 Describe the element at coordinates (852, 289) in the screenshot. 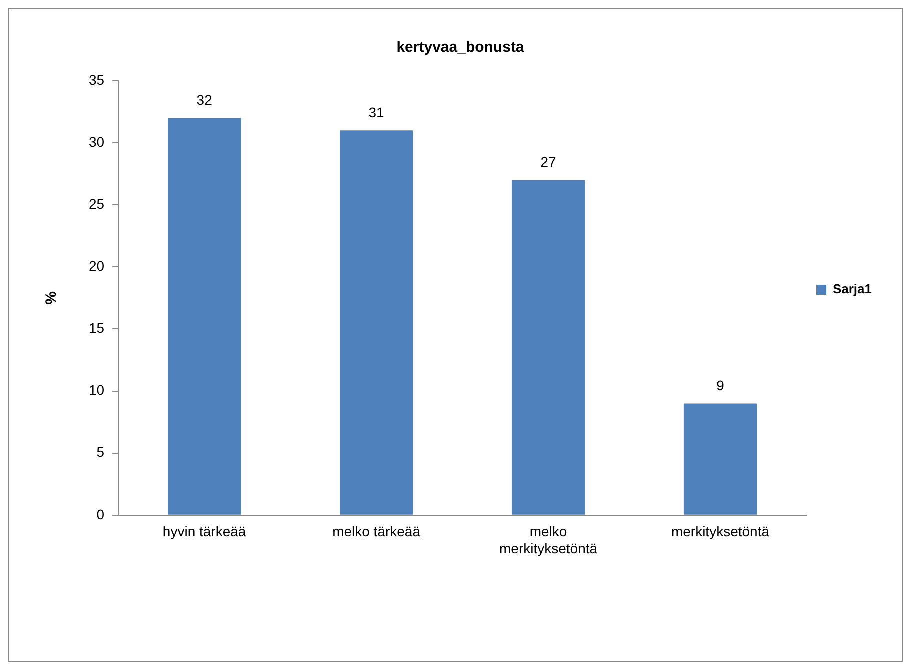

I see `legend-label: Sarja1` at that location.